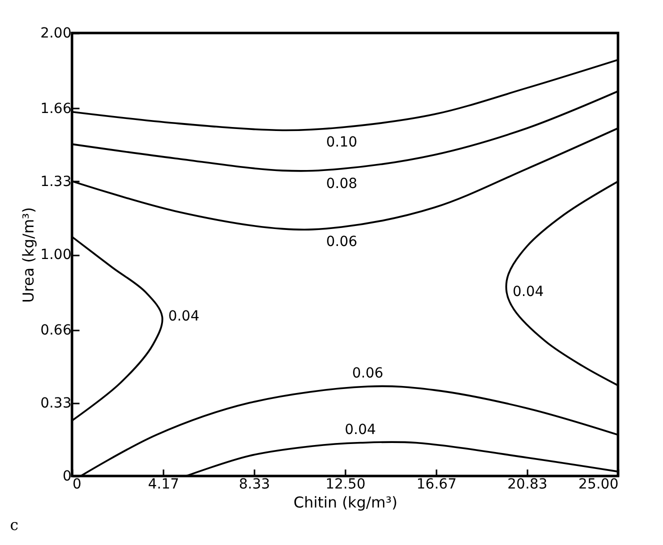  I want to click on y-tick-label: 0.33, so click(56, 403).